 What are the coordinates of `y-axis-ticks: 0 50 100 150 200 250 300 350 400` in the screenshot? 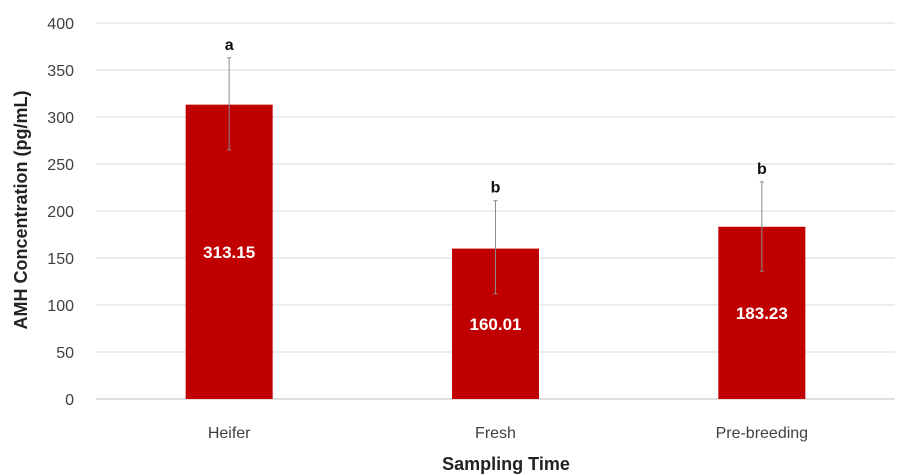 It's located at (60, 212).